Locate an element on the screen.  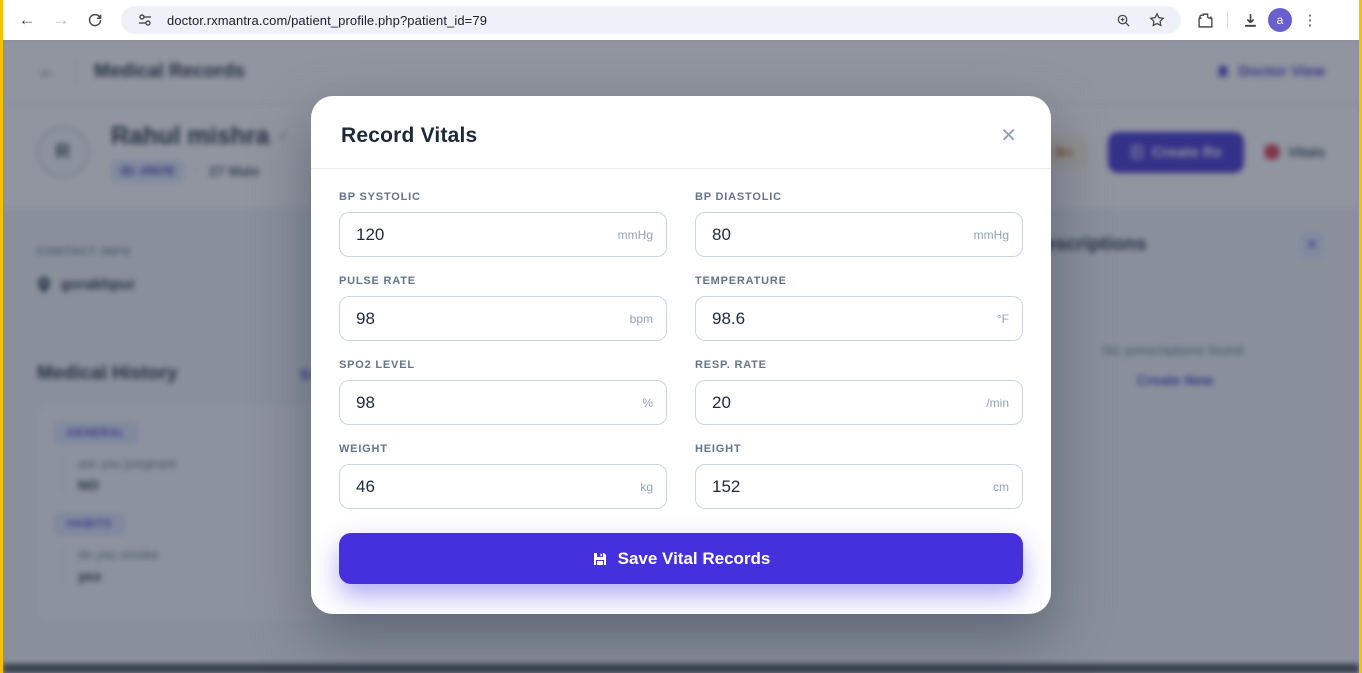
unit-label: °F is located at coordinates (1002, 318).